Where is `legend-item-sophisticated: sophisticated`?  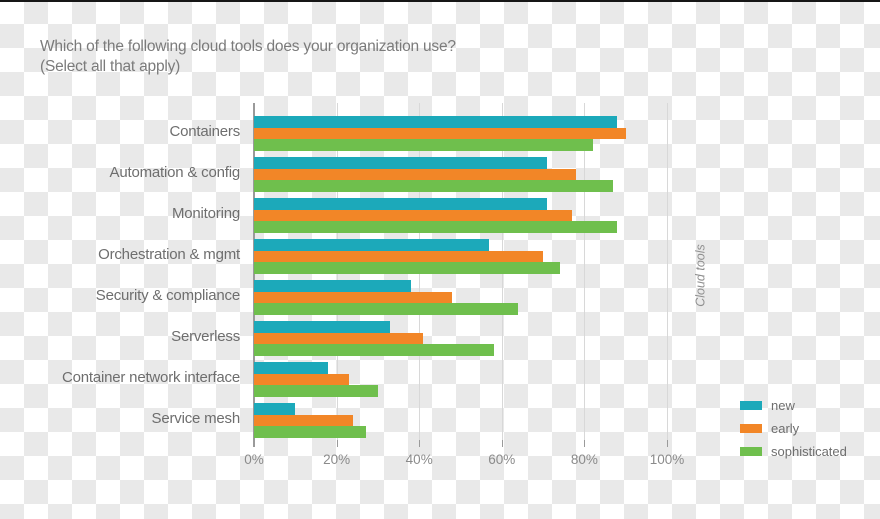 legend-item-sophisticated: sophisticated is located at coordinates (793, 451).